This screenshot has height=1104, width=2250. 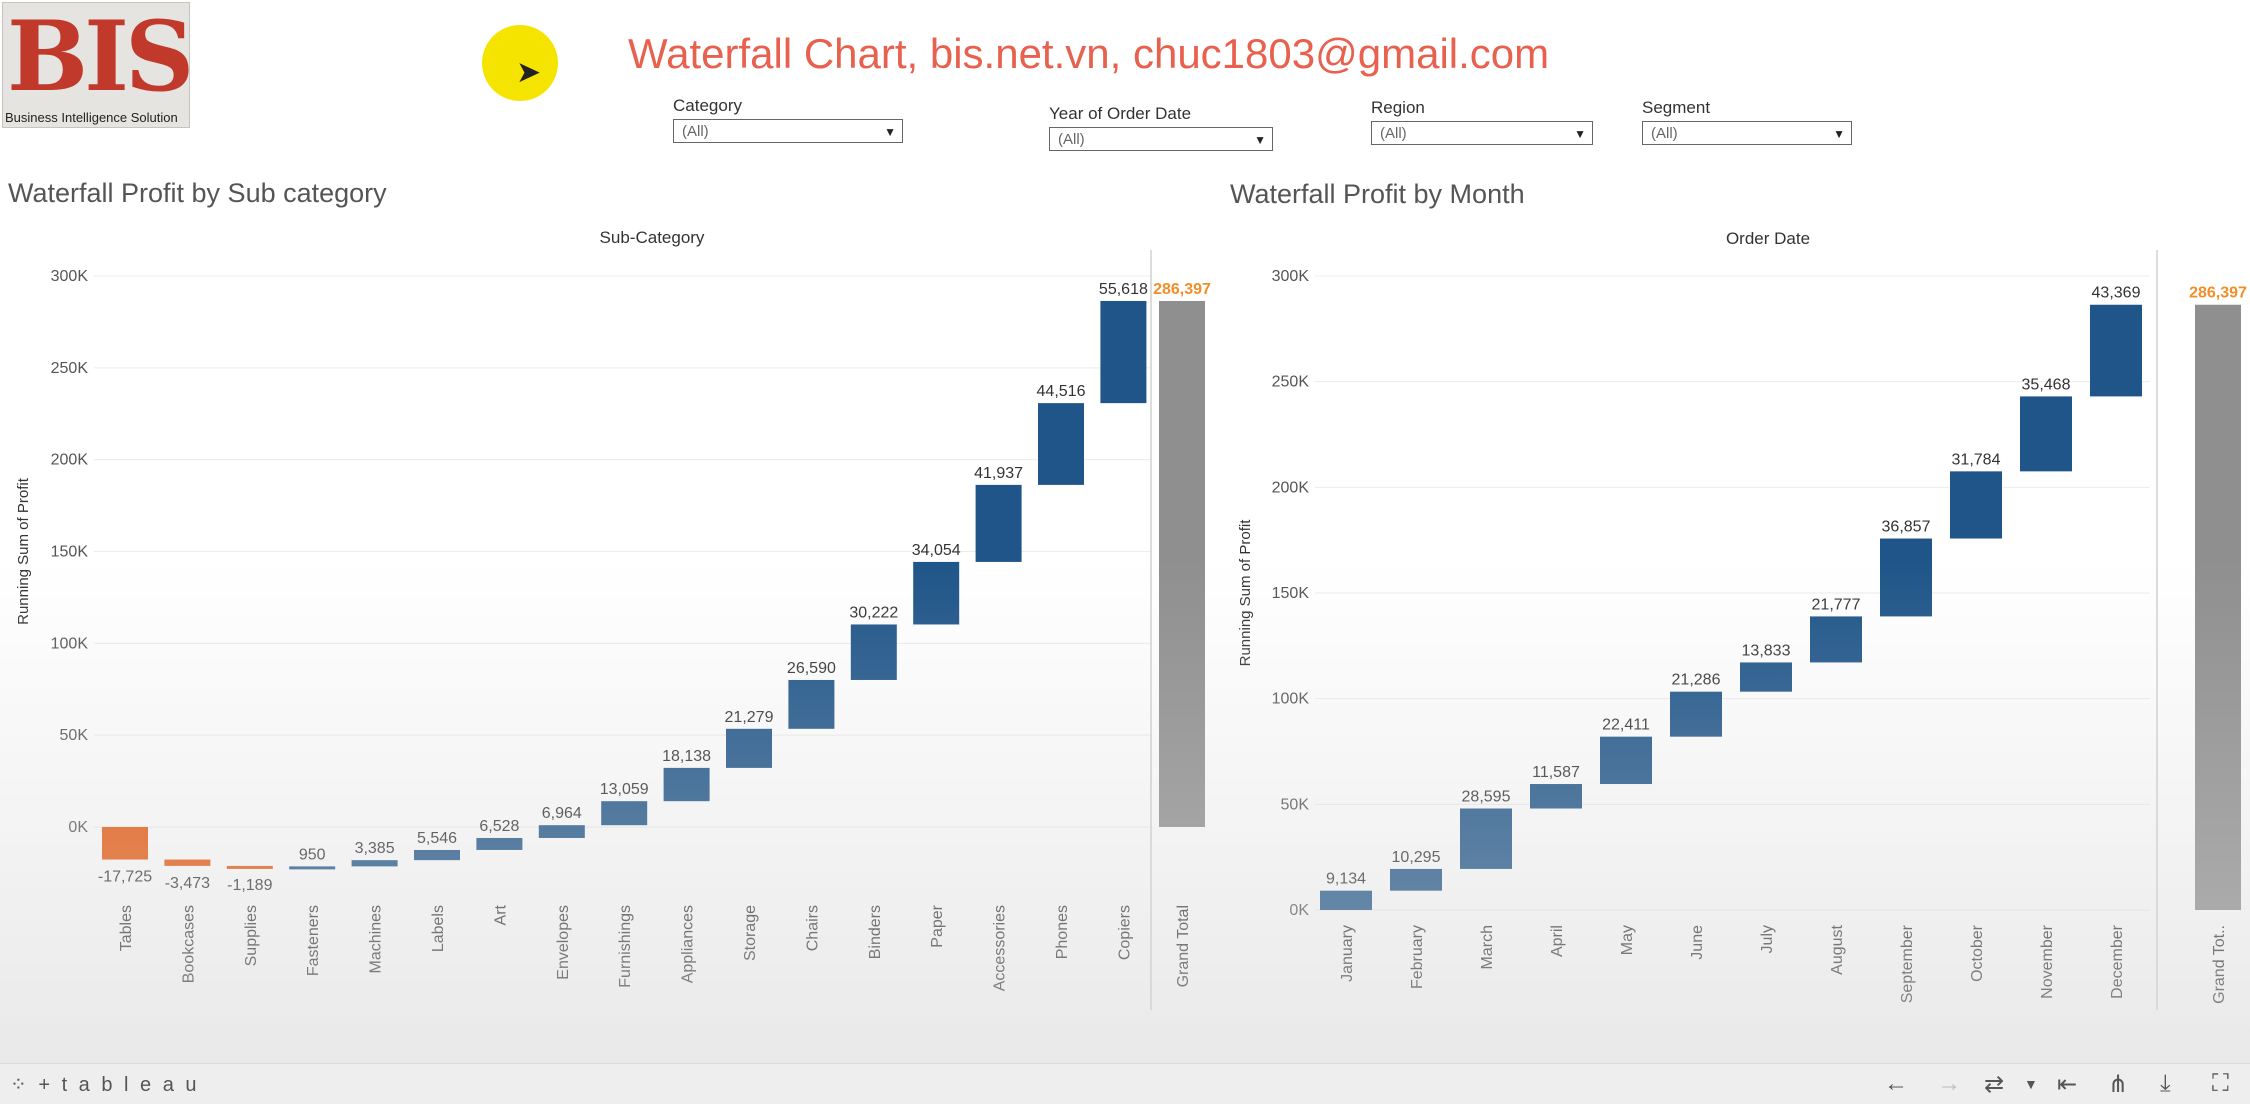 What do you see at coordinates (1125, 1083) in the screenshot?
I see `tableau-footer-bar: ⁘ + t a b l e a u ← → ⇄ ▼ ⇤ ⋔ ⤓ ⛶` at bounding box center [1125, 1083].